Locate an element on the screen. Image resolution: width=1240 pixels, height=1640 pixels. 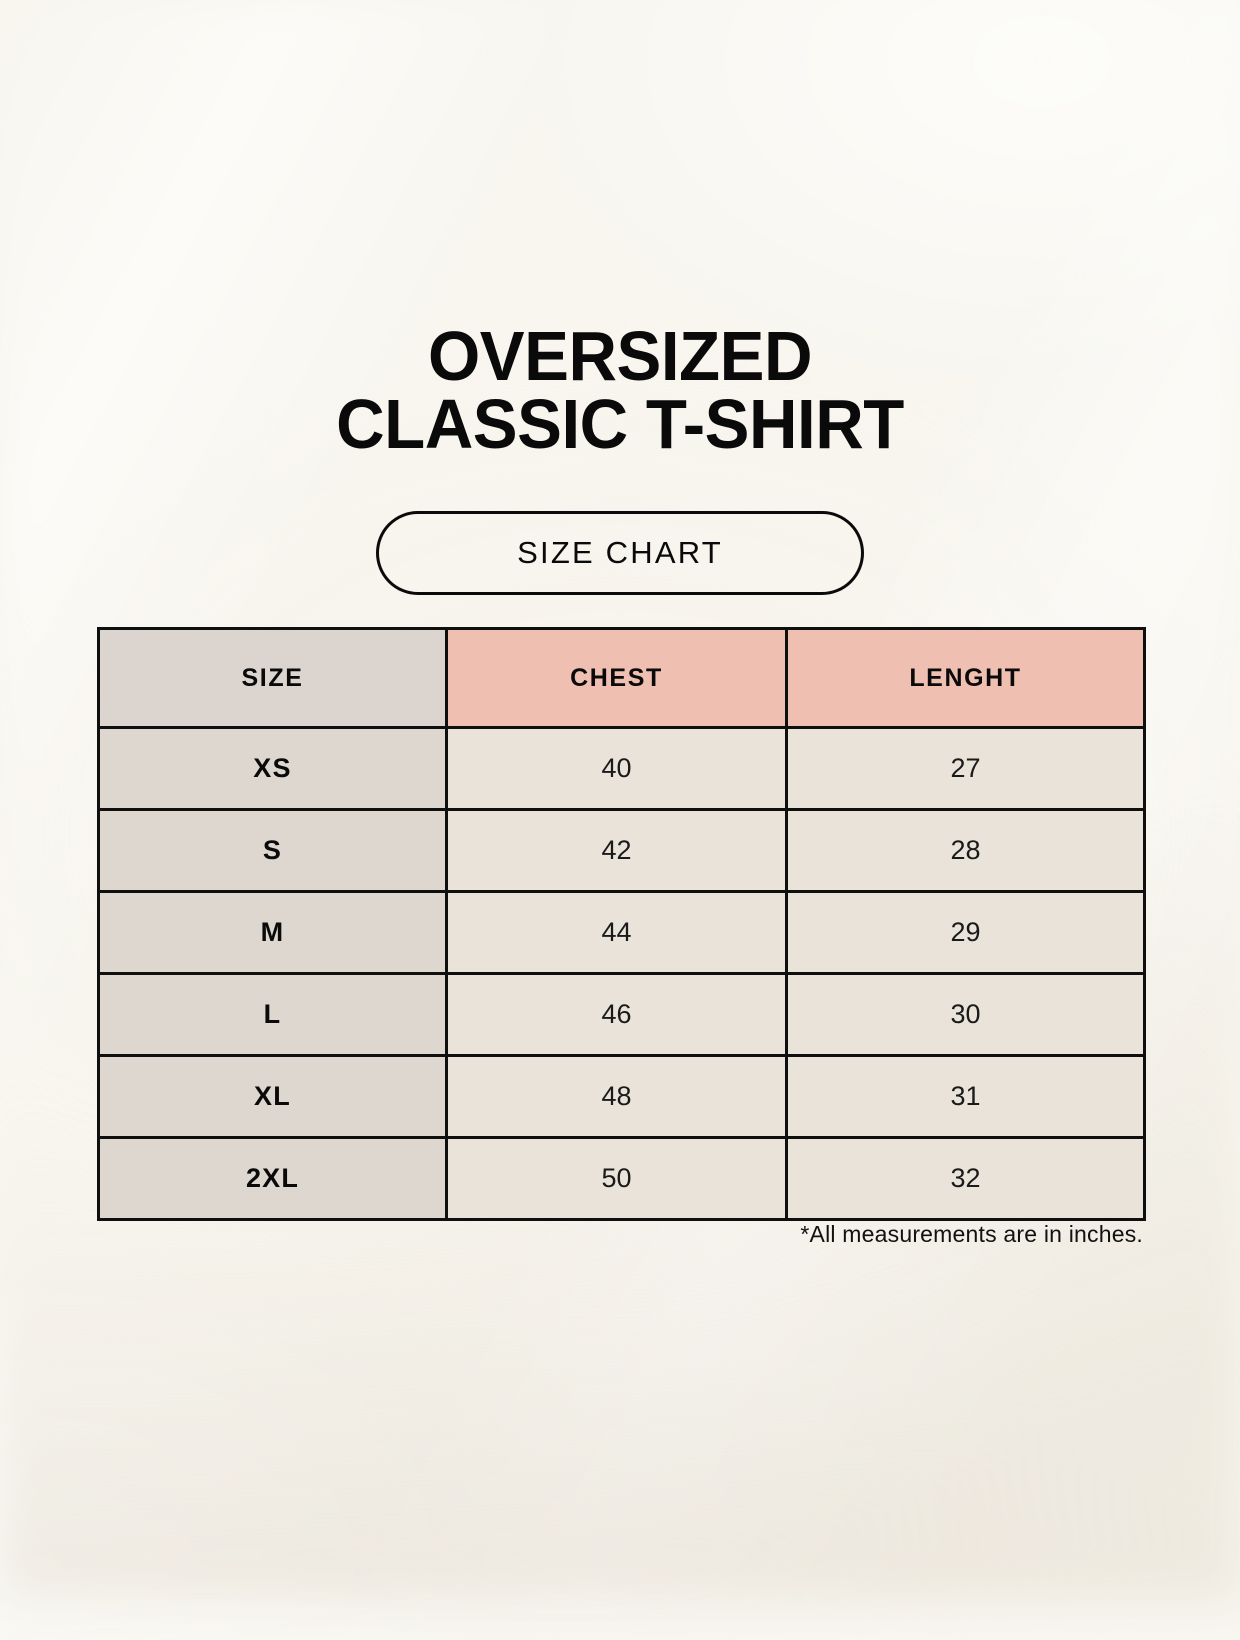
table-row: S 42 28 is located at coordinates (621, 850).